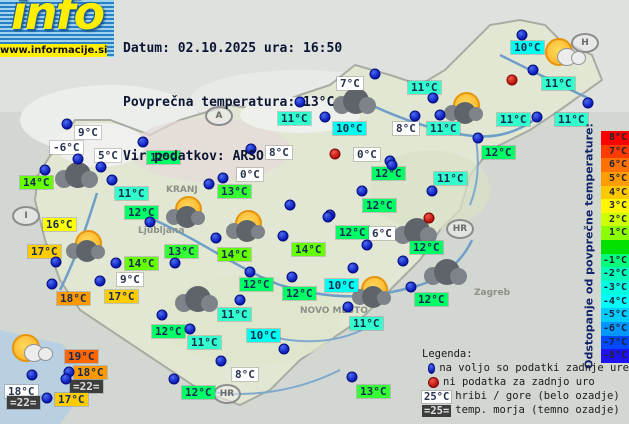  Describe the element at coordinates (54, 50) in the screenshot. I see `logo-url-link: www.informacije.si` at that location.